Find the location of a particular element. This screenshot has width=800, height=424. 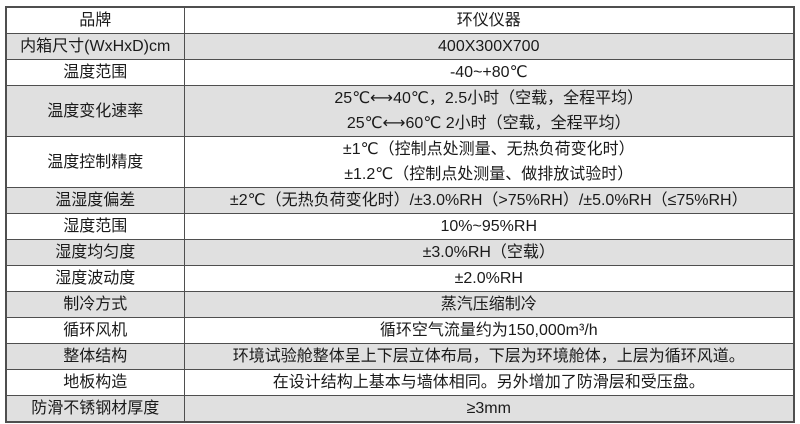

table-row: 制冷方式 蒸汽压缩制冷 is located at coordinates (400, 304).